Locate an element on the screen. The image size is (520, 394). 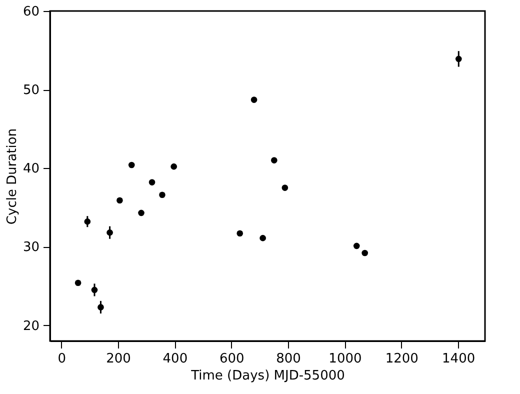
y-axis-title: Cycle Duration is located at coordinates (12, 176).